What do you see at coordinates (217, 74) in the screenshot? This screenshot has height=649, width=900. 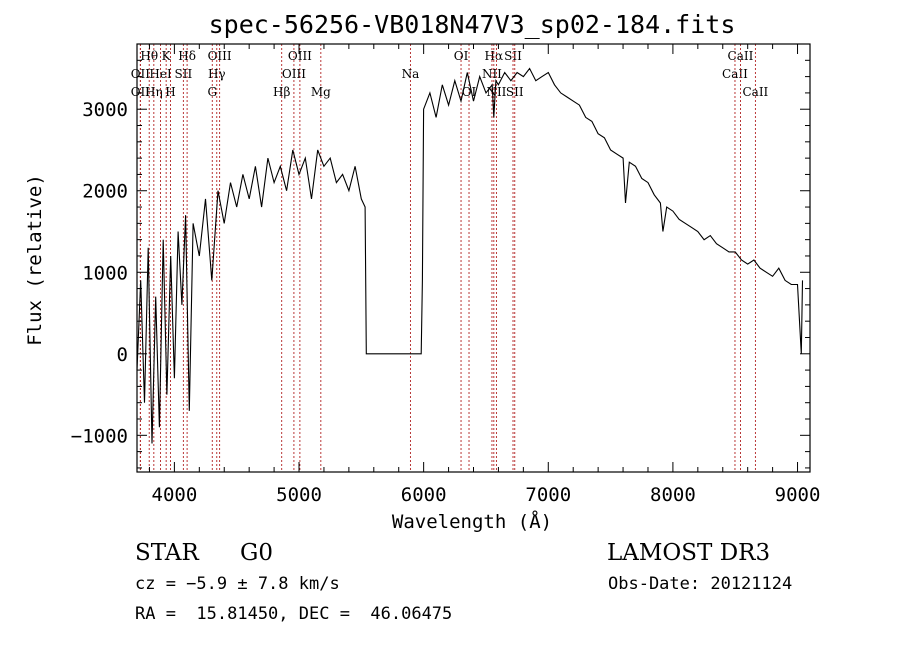 I see `line-label: Hγ` at bounding box center [217, 74].